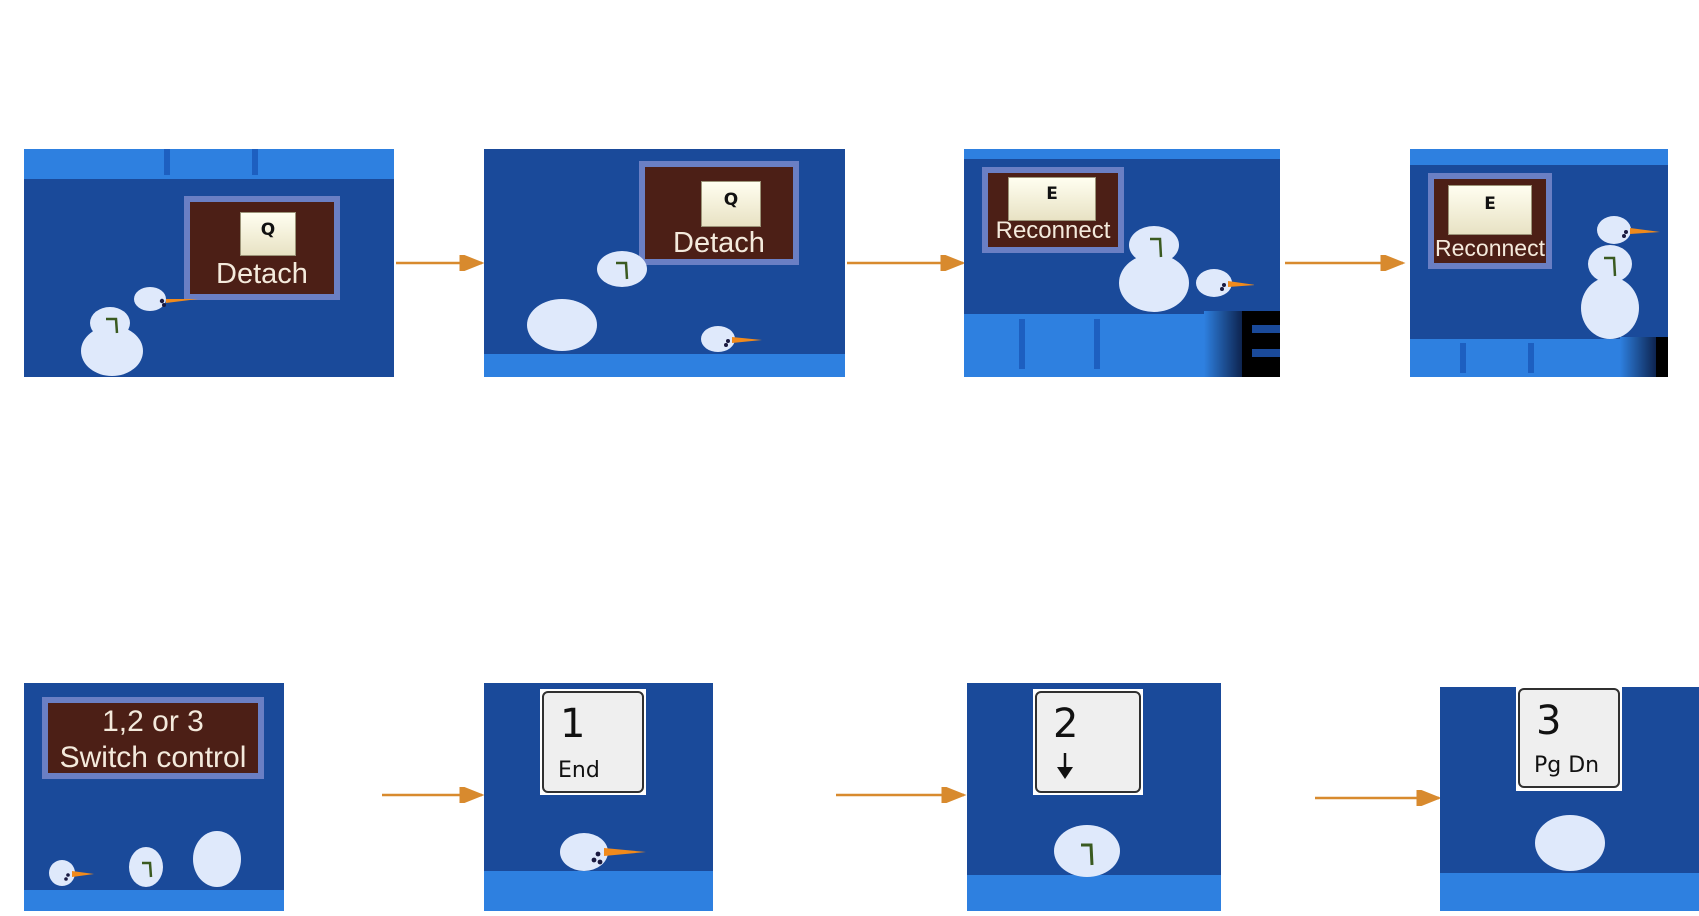 This screenshot has height=916, width=1699. Describe the element at coordinates (598, 797) in the screenshot. I see `frame-key-1: 1 End` at that location.